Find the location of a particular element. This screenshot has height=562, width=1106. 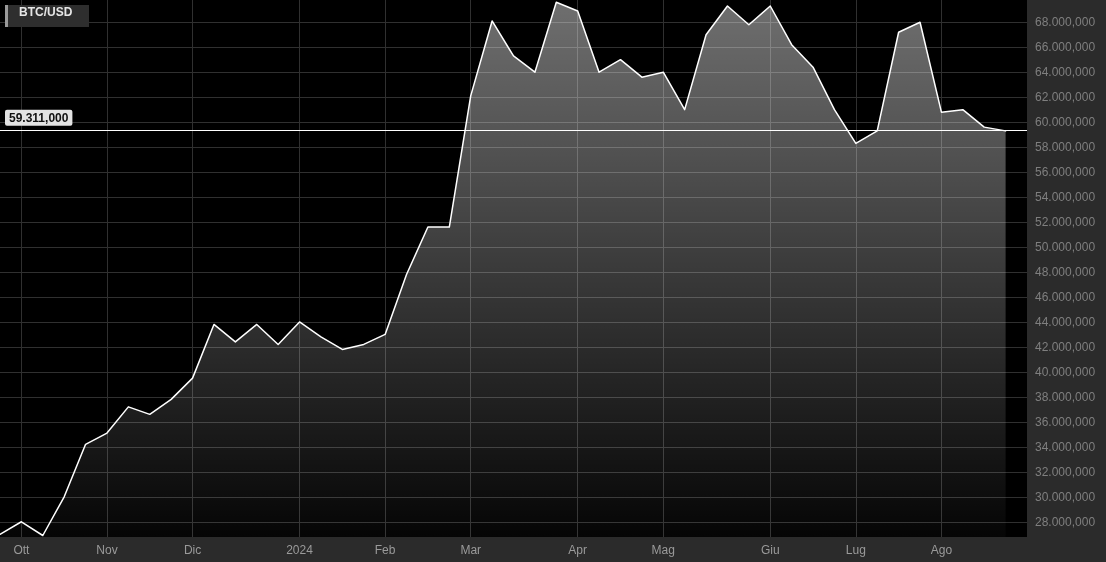

y-tick-label: 46.000,000 is located at coordinates (1065, 296).